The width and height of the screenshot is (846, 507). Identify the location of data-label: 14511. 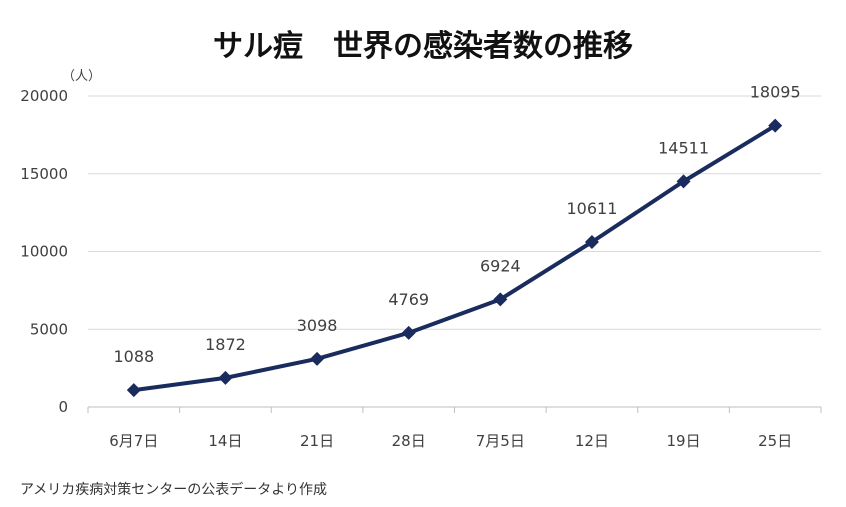
(683, 147).